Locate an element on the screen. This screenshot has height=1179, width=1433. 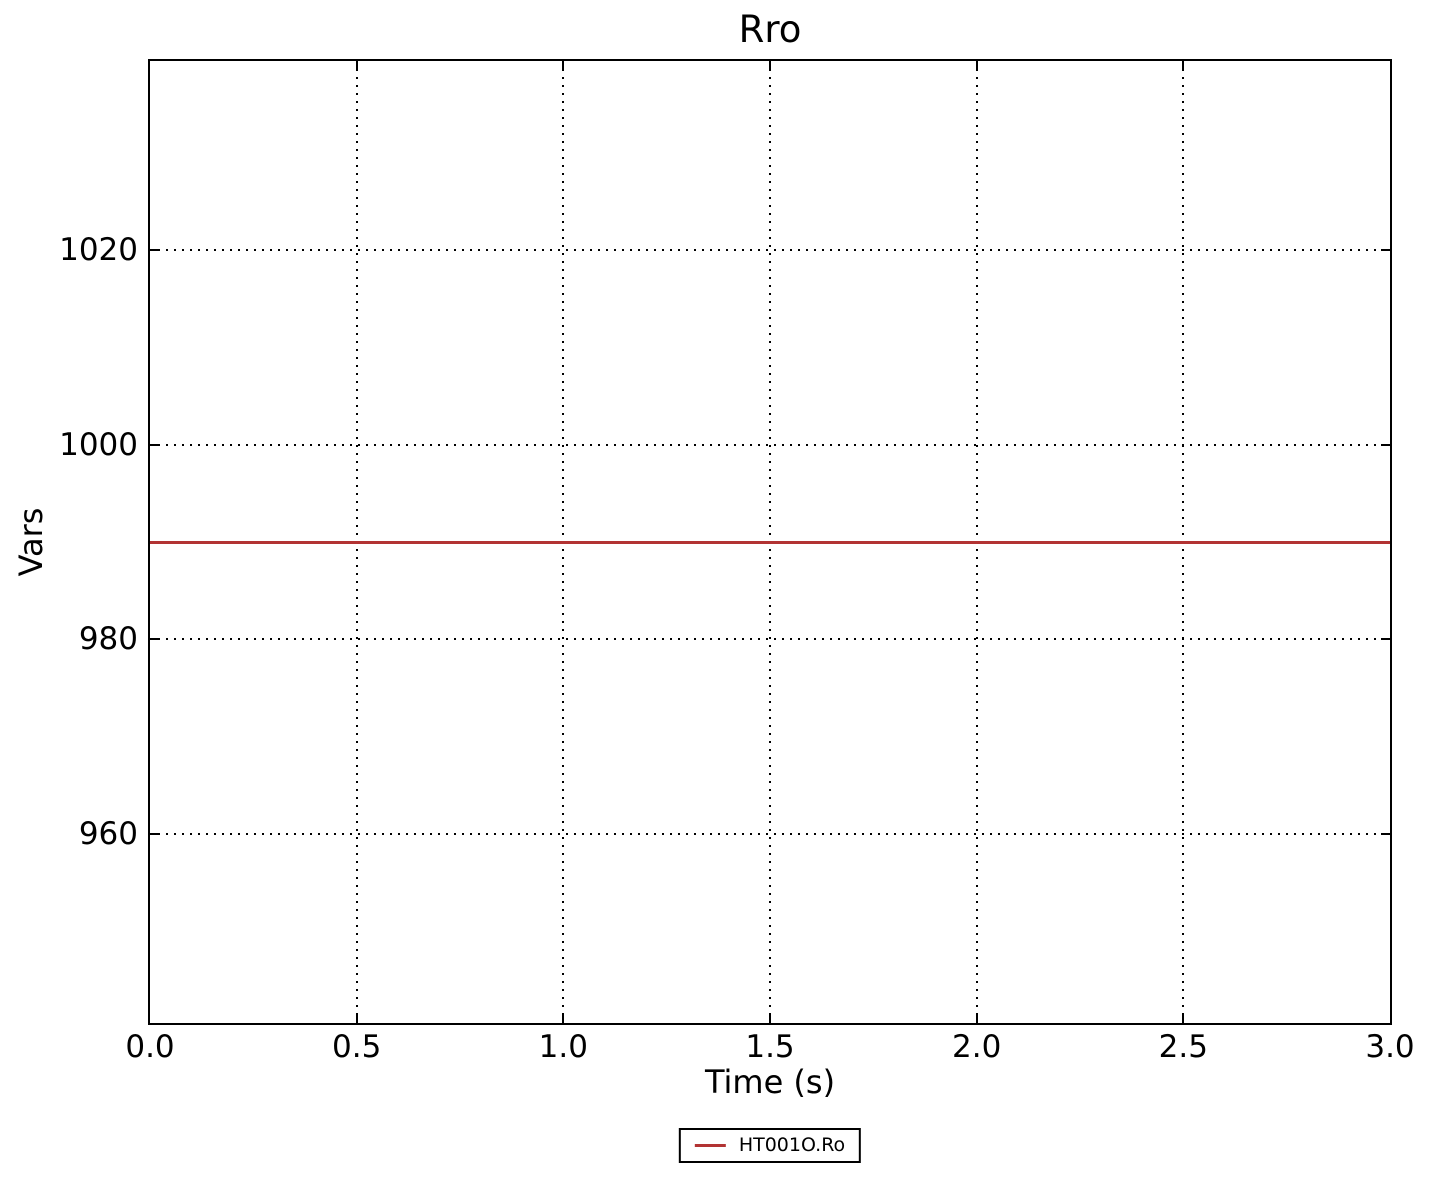
x-tick-label: 0.5 is located at coordinates (357, 1047).